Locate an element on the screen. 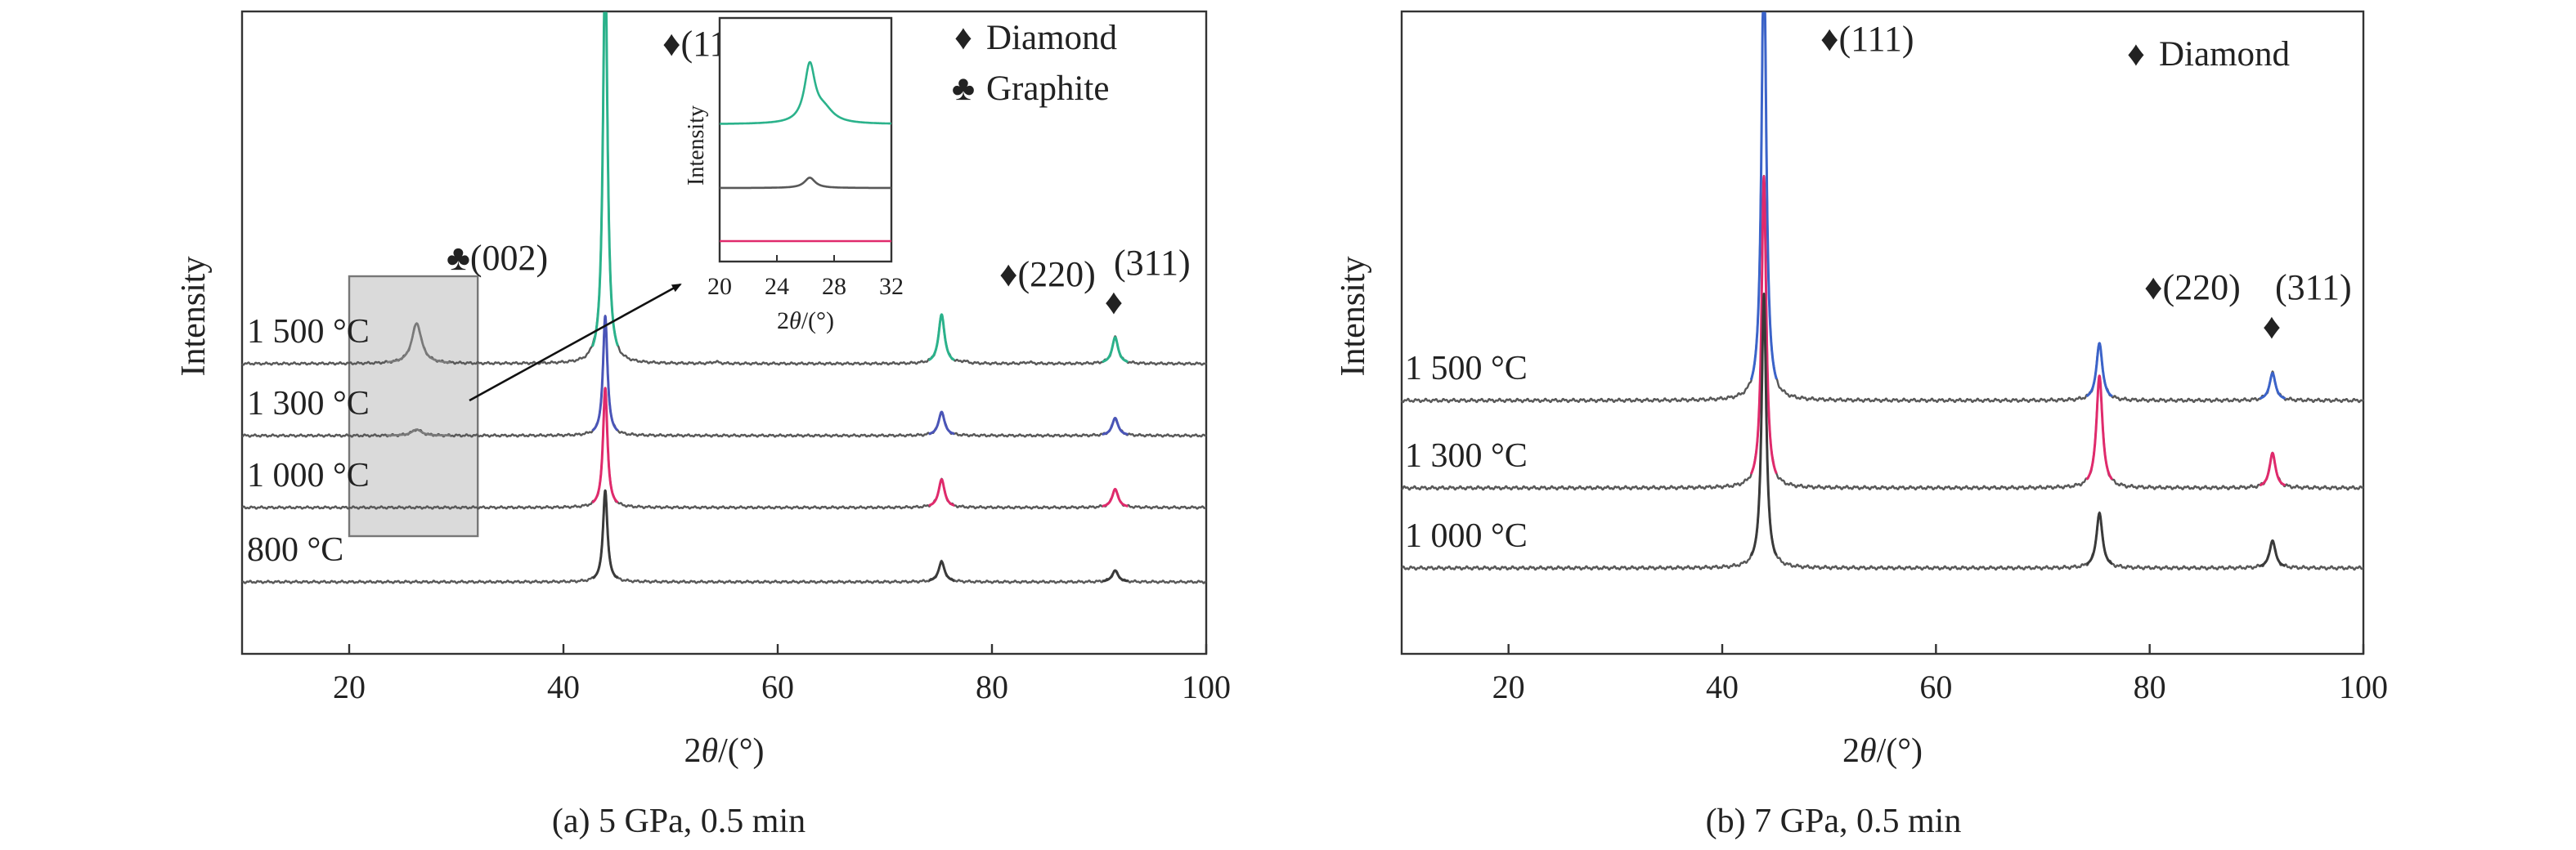 The image size is (2576, 850). inset-y-axis-label: Intensity is located at coordinates (696, 145).